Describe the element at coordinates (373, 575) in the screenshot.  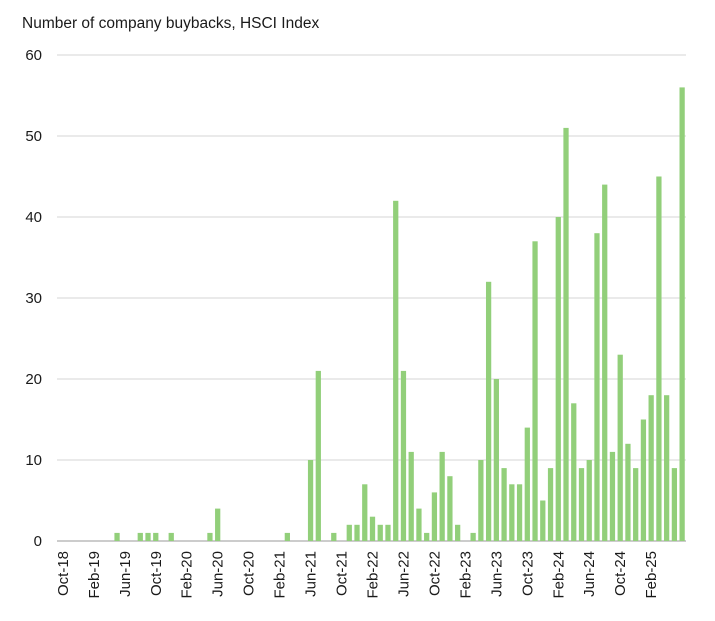
I see `x-tick-label: Feb-22` at that location.